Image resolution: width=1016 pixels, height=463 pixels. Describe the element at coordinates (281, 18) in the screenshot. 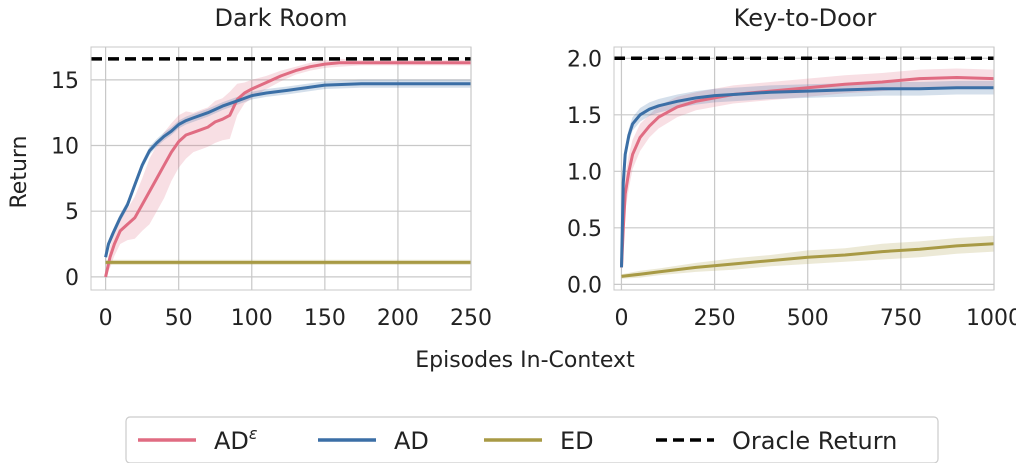

I see `panel-title: Dark Room` at that location.